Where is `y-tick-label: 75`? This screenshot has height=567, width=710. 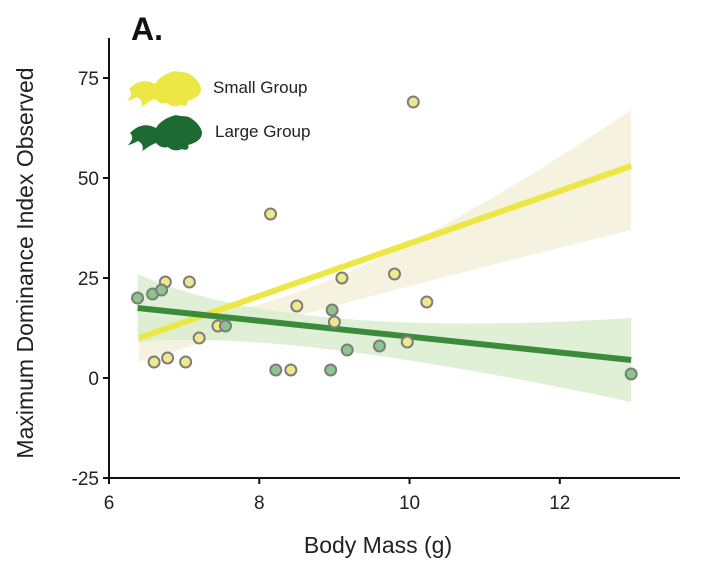 y-tick-label: 75 is located at coordinates (88, 79).